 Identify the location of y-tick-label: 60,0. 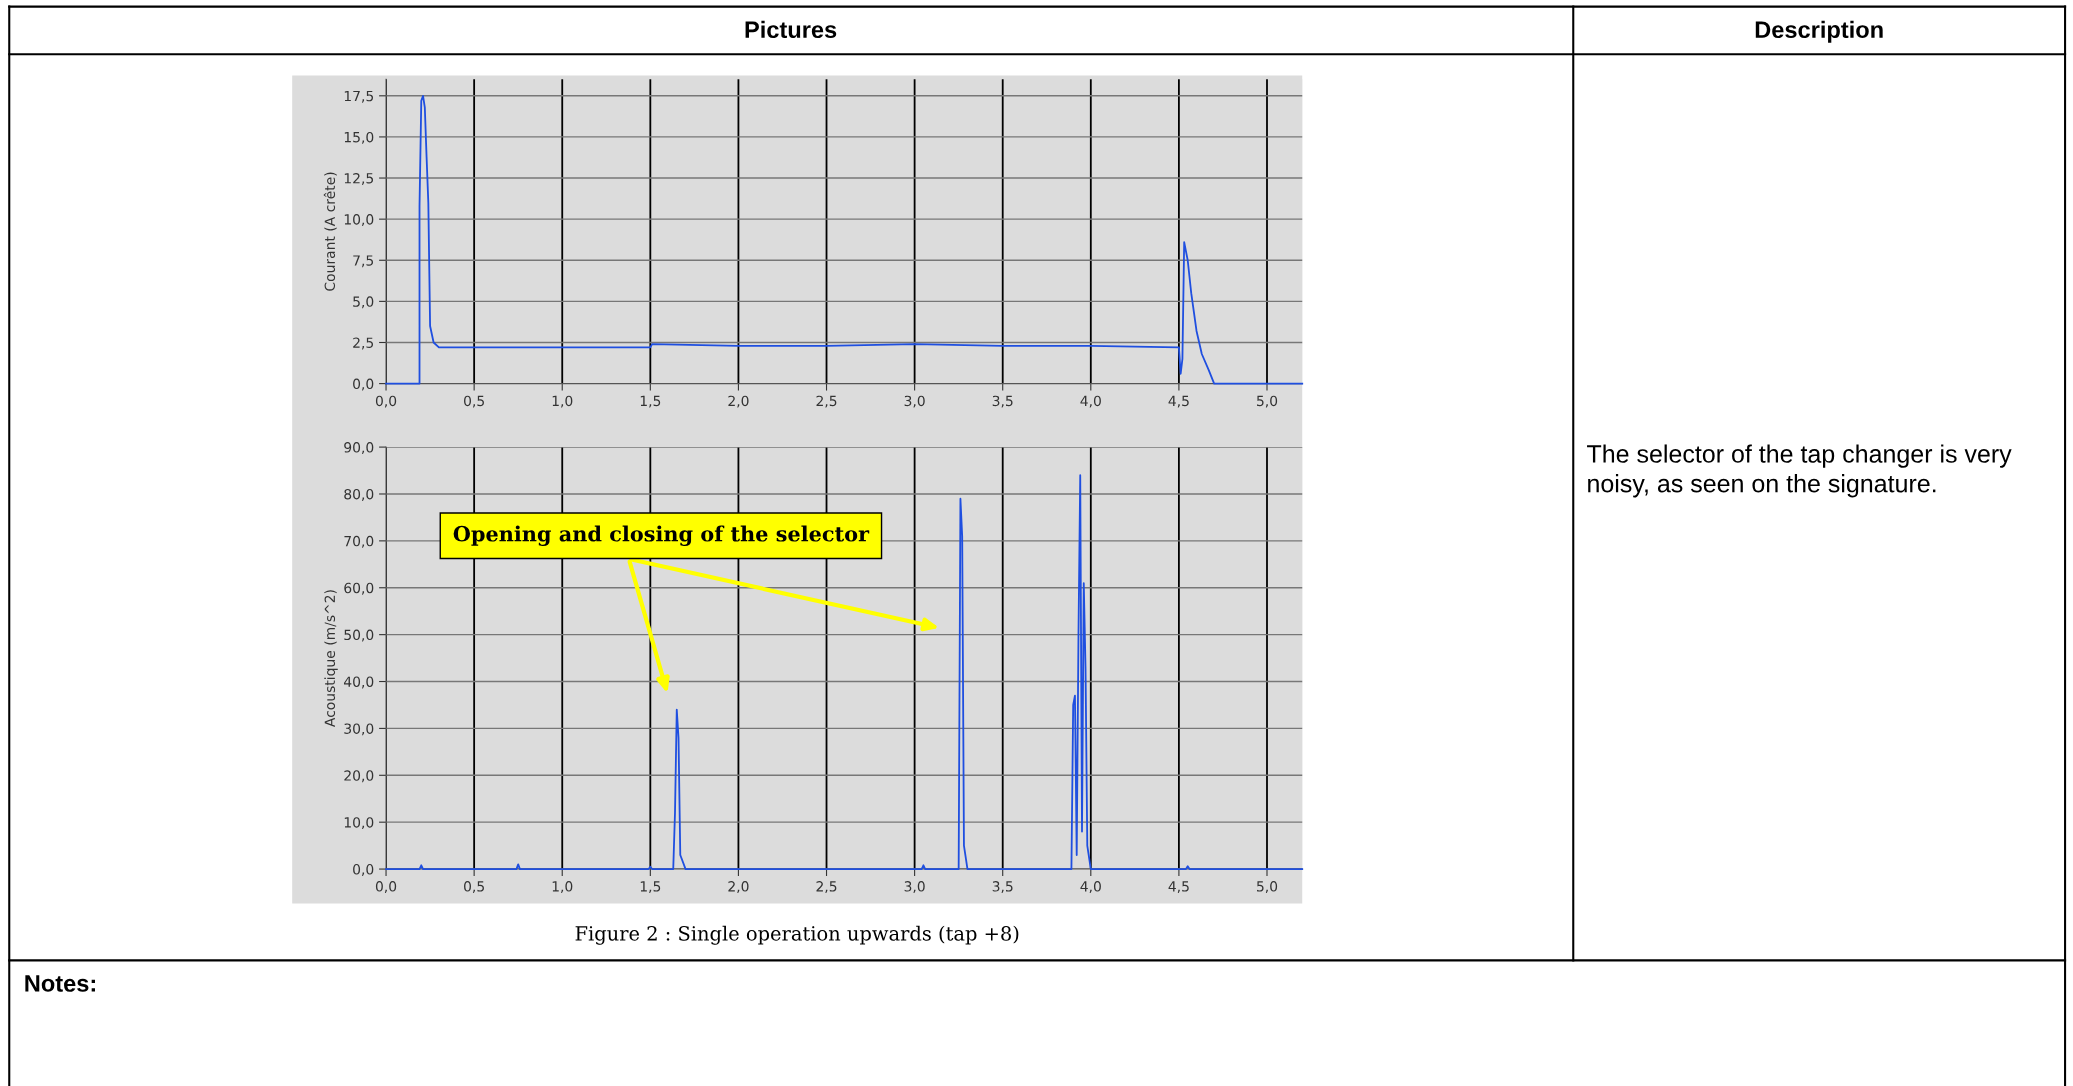
(359, 588).